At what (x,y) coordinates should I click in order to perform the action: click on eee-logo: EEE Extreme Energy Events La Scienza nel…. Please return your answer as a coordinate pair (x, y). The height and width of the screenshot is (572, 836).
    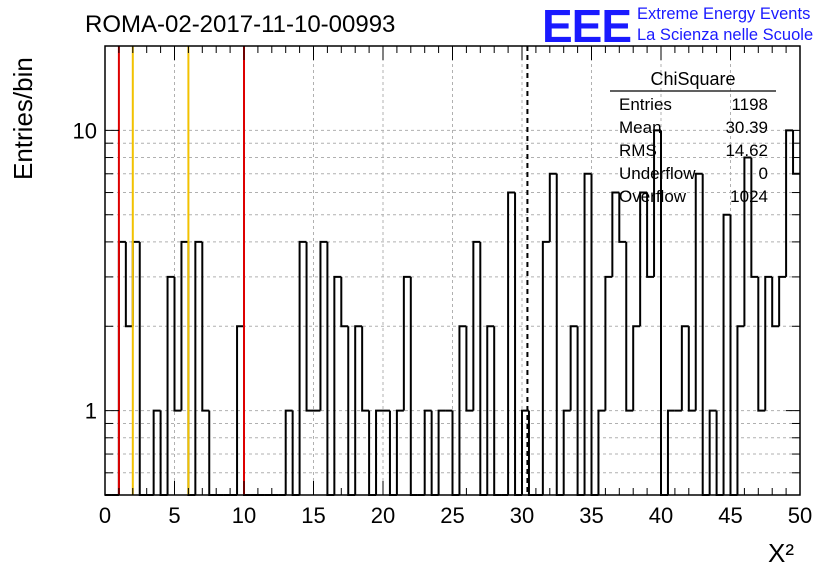
    Looking at the image, I should click on (677, 26).